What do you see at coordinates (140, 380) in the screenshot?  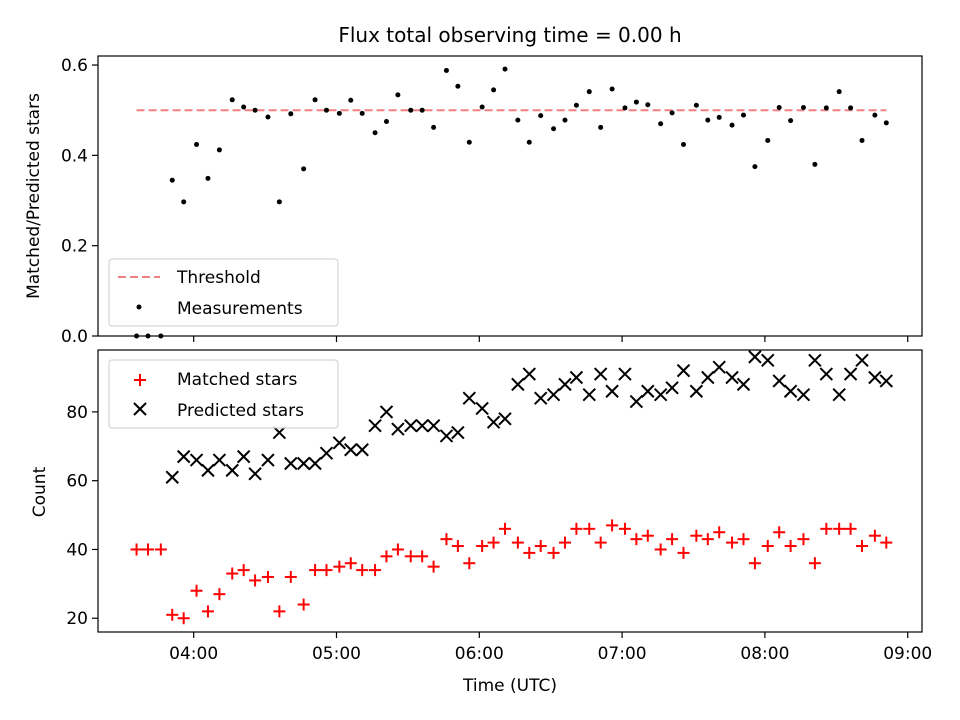 I see `legend-matched-swatch` at bounding box center [140, 380].